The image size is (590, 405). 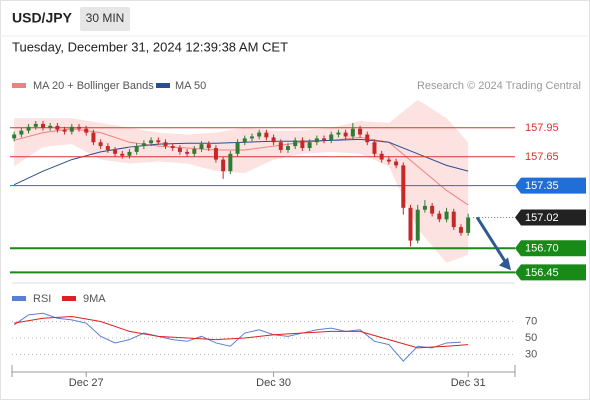 I want to click on attribution: Research © 2024 Trading Central, so click(x=499, y=86).